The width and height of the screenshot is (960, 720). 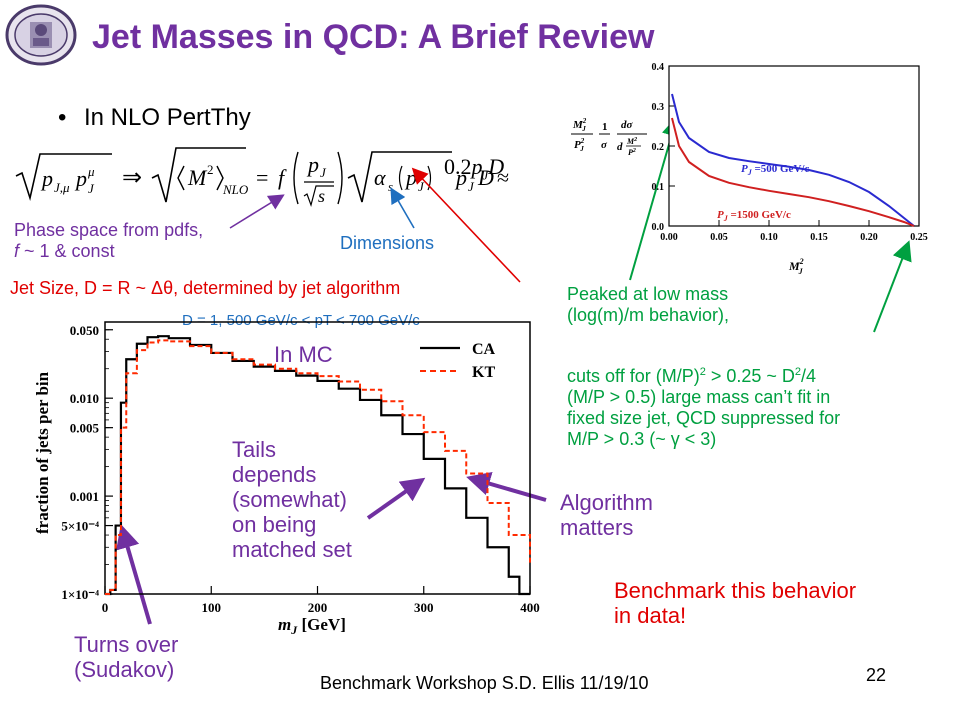 I want to click on eq-alpha-sub: s, so click(x=390, y=186).